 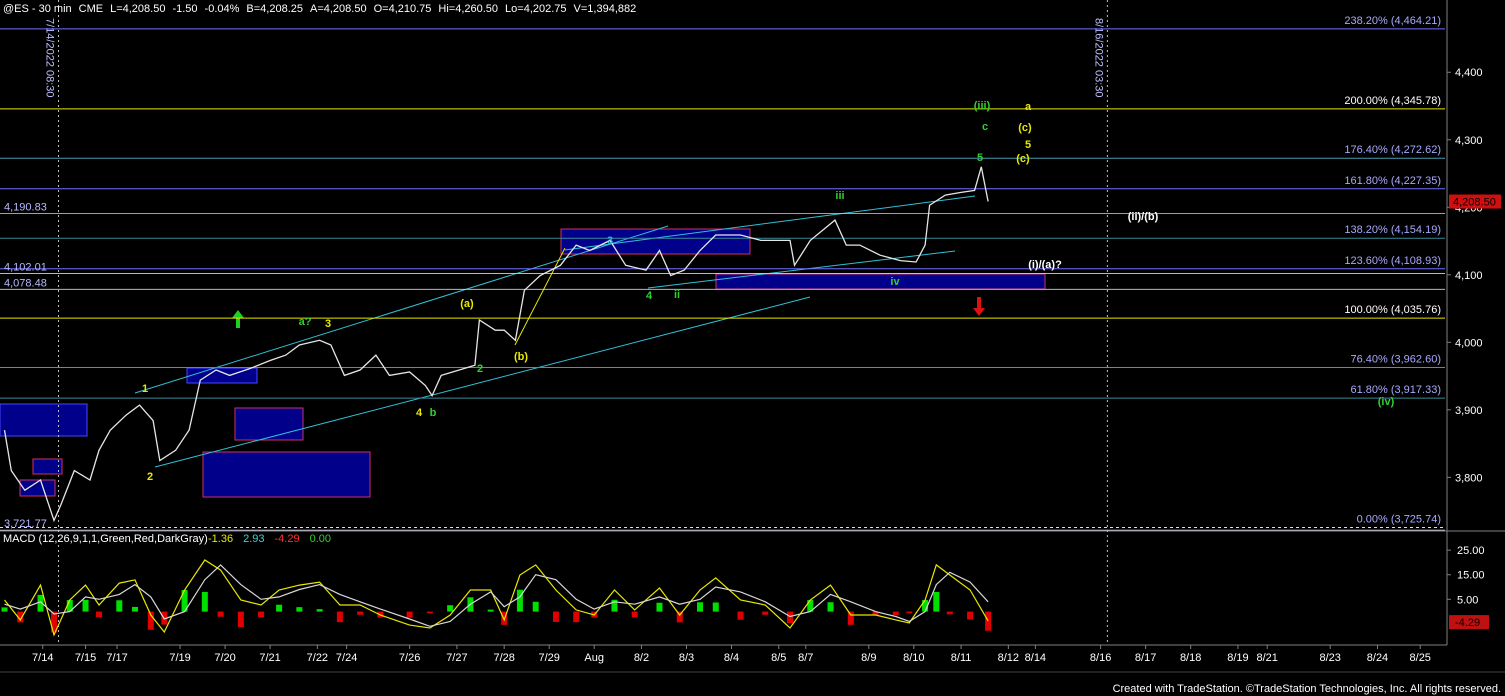 I want to click on x-tick-label: 8/12, so click(x=1008, y=658).